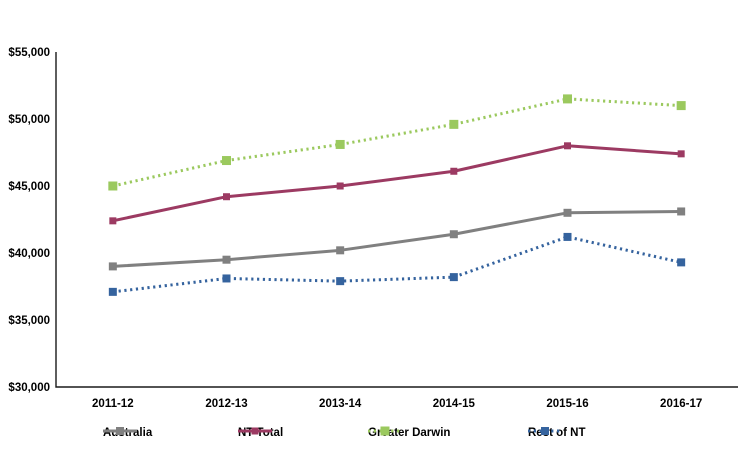 Image resolution: width=752 pixels, height=453 pixels. Describe the element at coordinates (29, 120) in the screenshot. I see `y-axis-tick-label: $50,000` at that location.